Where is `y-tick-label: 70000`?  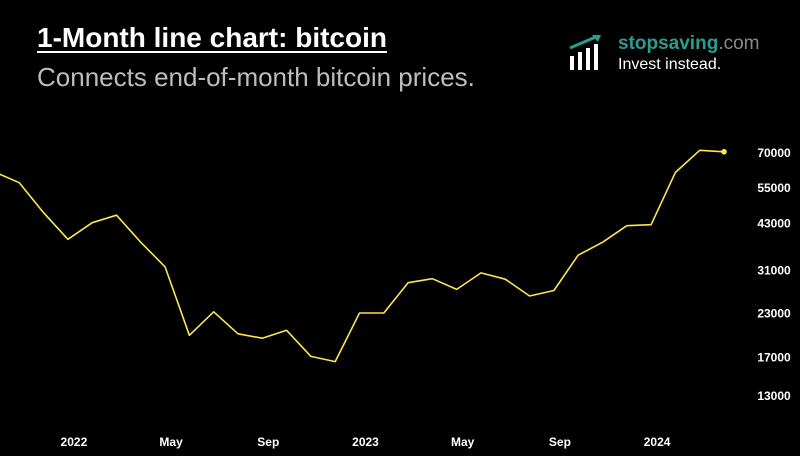
y-tick-label: 70000 is located at coordinates (774, 153).